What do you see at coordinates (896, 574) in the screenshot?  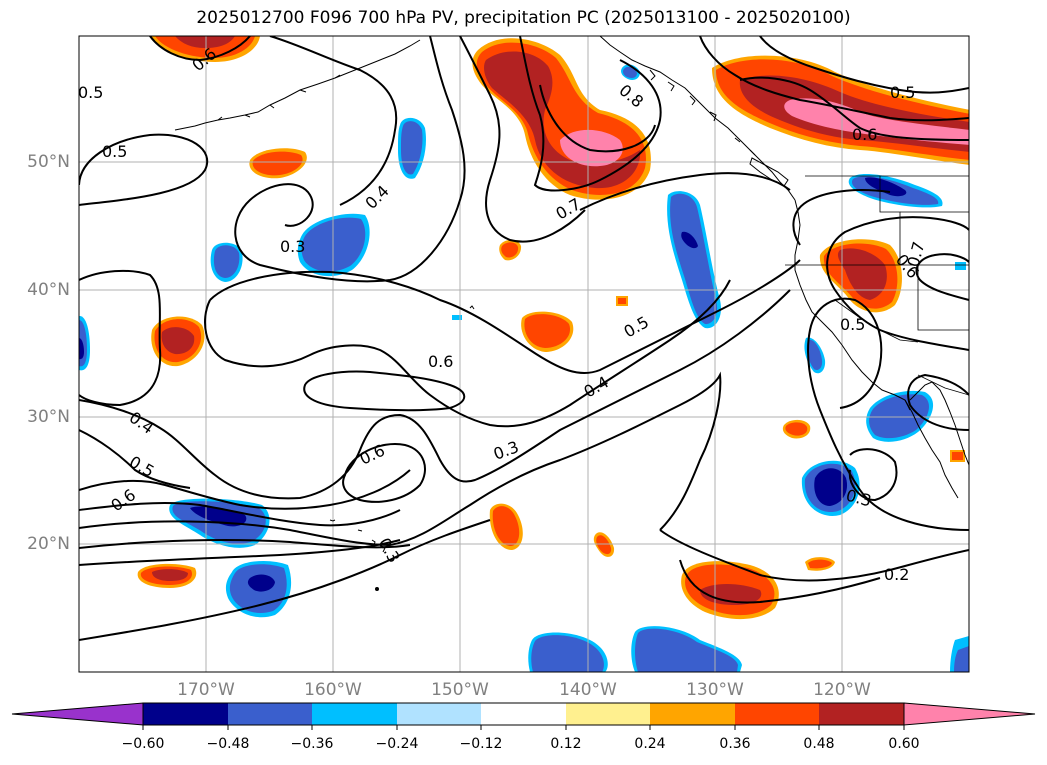 I see `contour-label: 0.2` at bounding box center [896, 574].